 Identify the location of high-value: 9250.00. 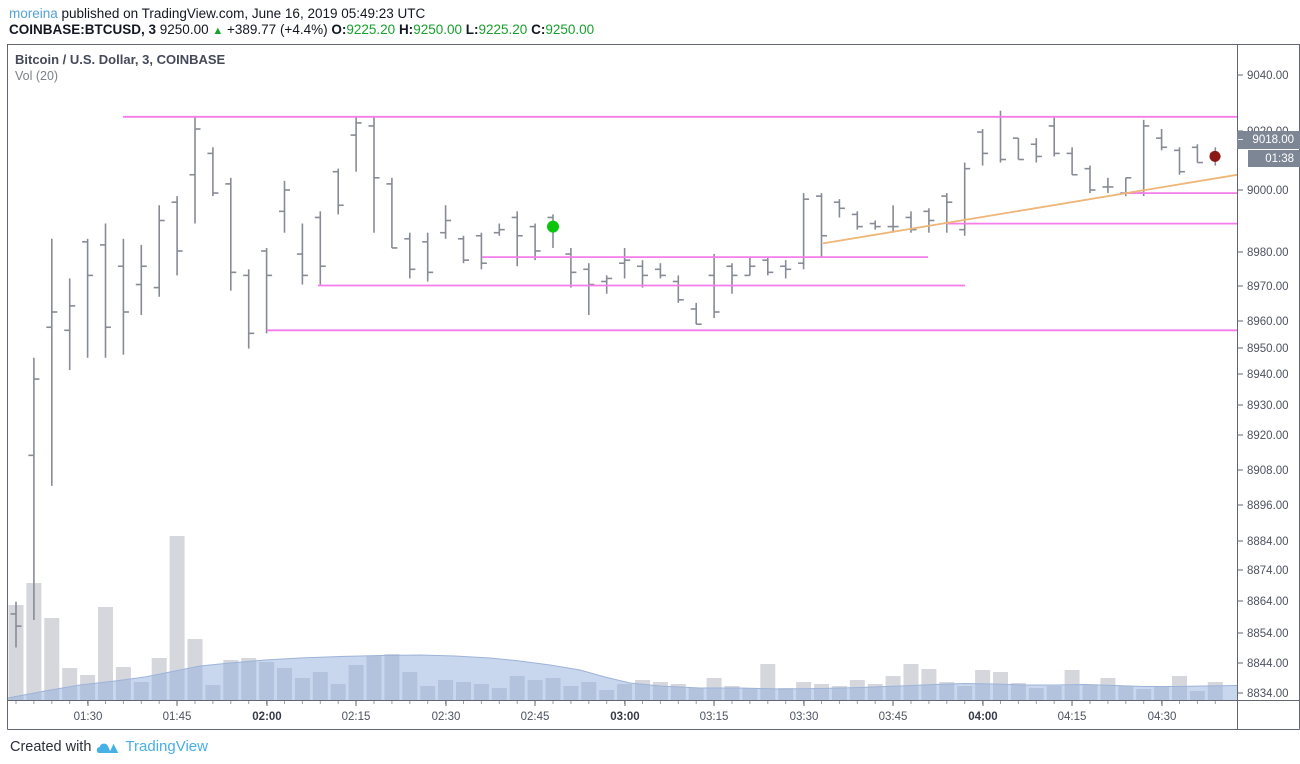
(437, 29).